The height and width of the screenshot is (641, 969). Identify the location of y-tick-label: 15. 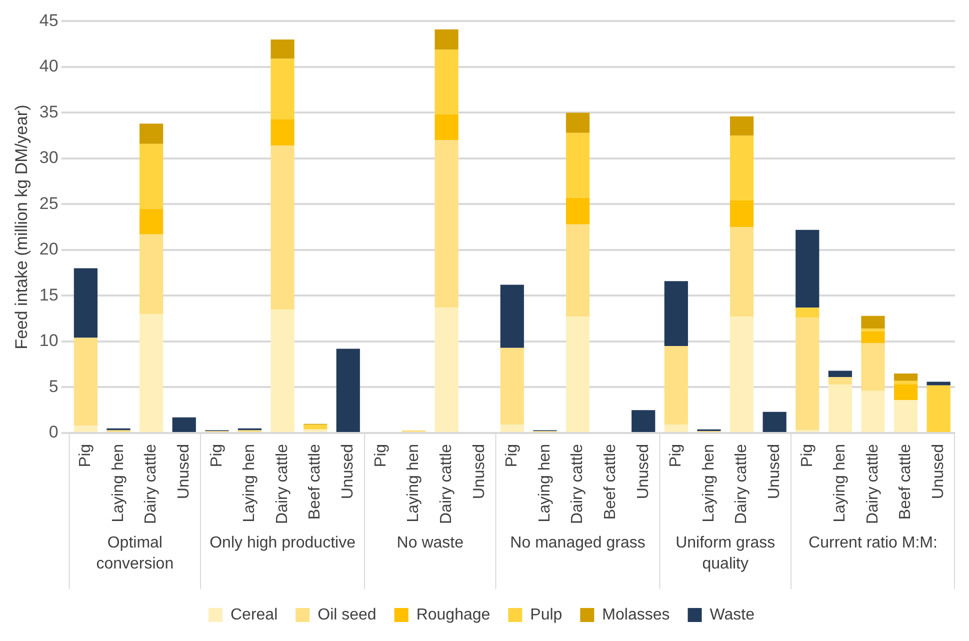
(48, 294).